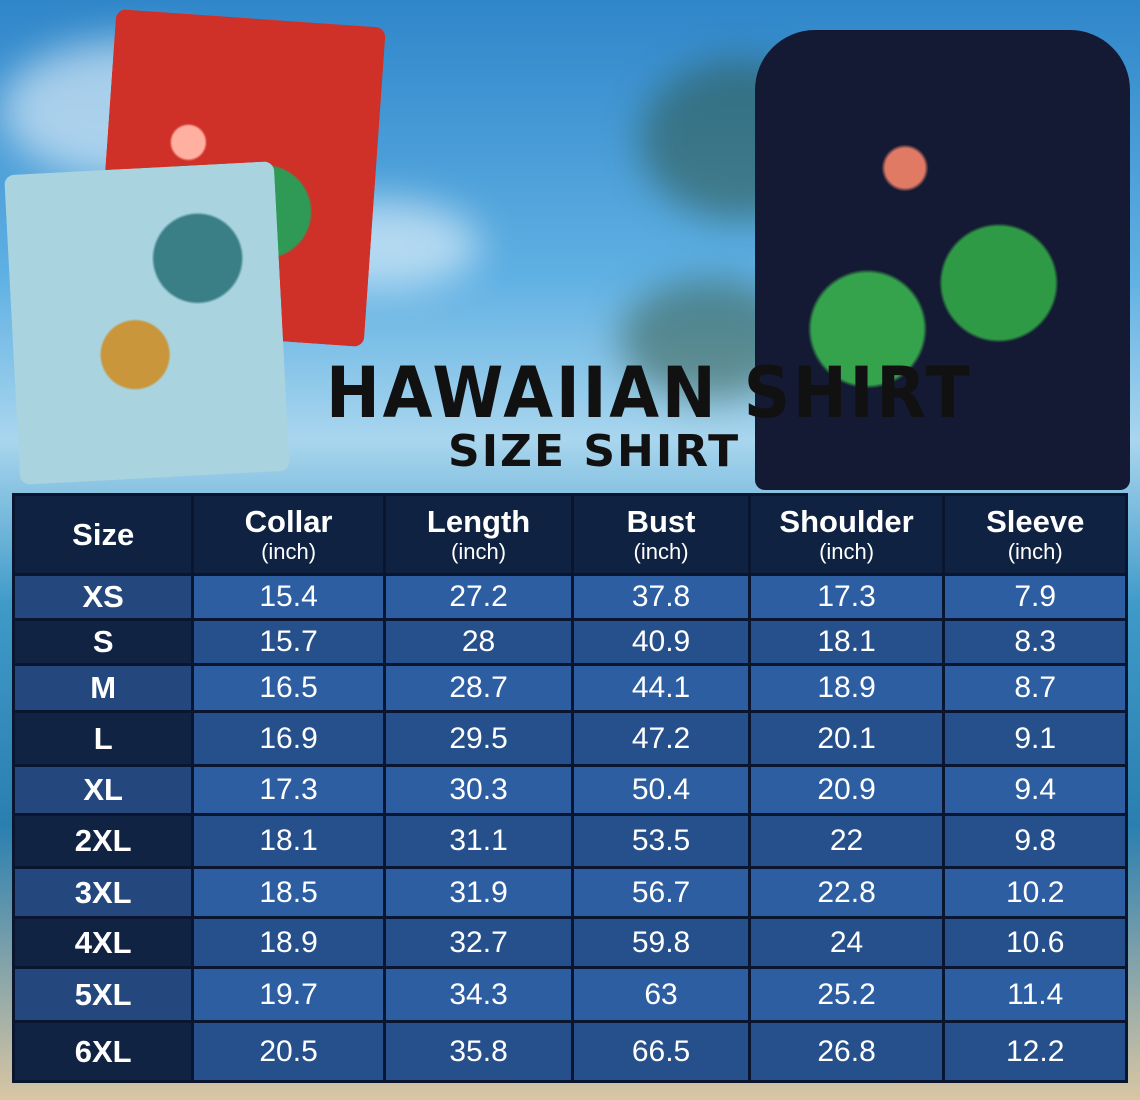 The width and height of the screenshot is (1140, 1100). I want to click on blue-shirt-image, so click(147, 323).